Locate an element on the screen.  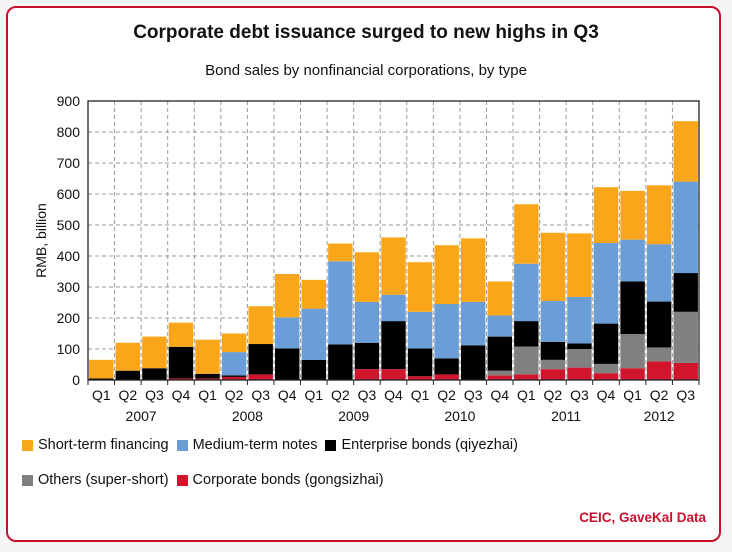
x-tick-label-year: 2010 is located at coordinates (459, 416).